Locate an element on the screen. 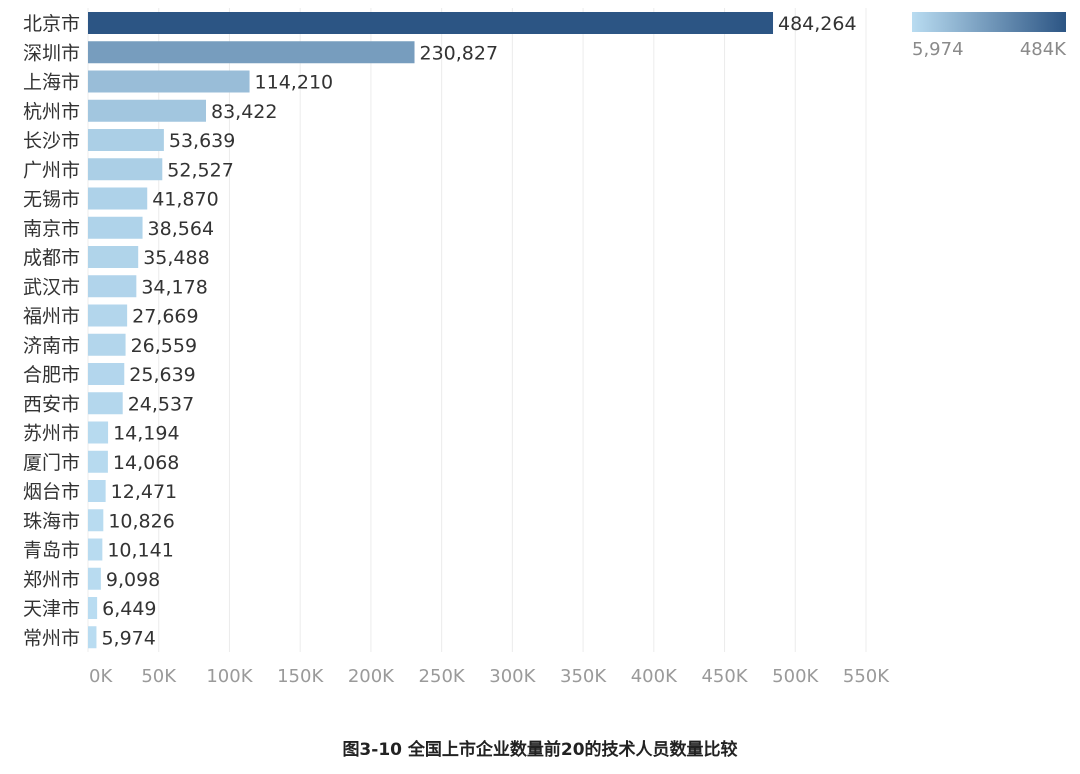 This screenshot has width=1080, height=774. value-label: 14,068 is located at coordinates (146, 463).